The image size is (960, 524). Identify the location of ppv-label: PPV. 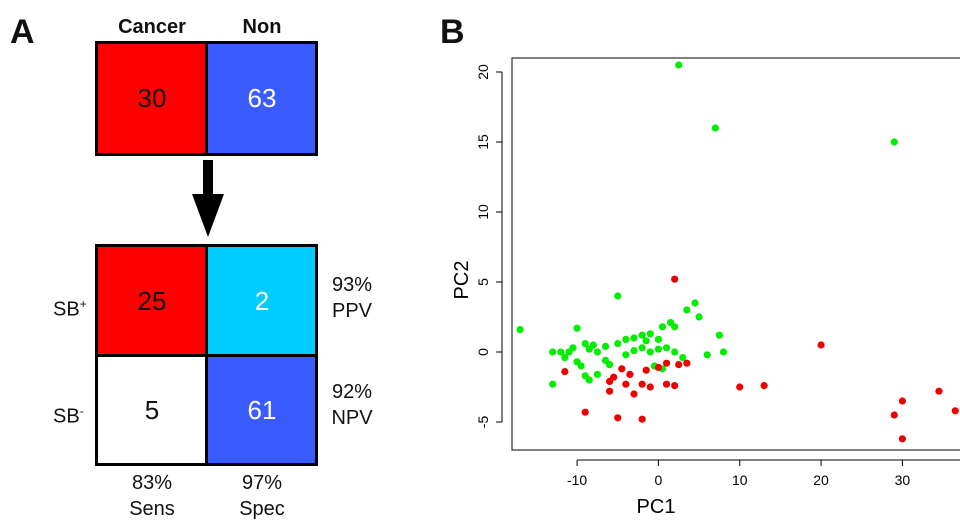
(352, 311).